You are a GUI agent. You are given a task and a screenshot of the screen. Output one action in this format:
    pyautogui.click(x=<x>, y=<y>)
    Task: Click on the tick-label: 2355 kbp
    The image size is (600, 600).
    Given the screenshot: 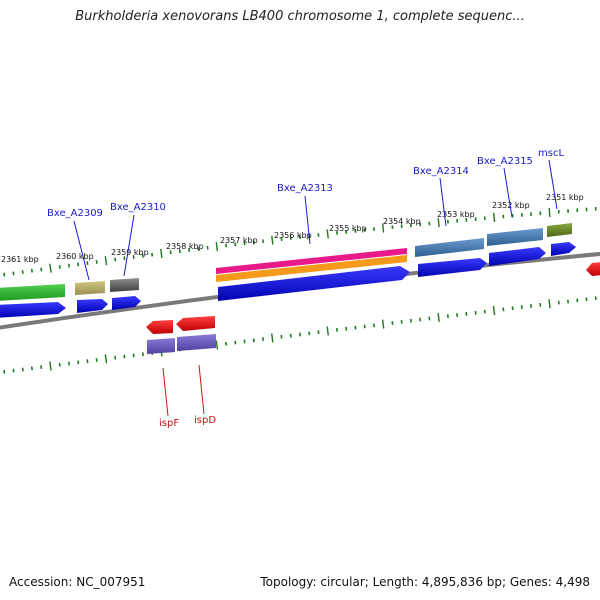 What is the action you would take?
    pyautogui.click(x=348, y=228)
    